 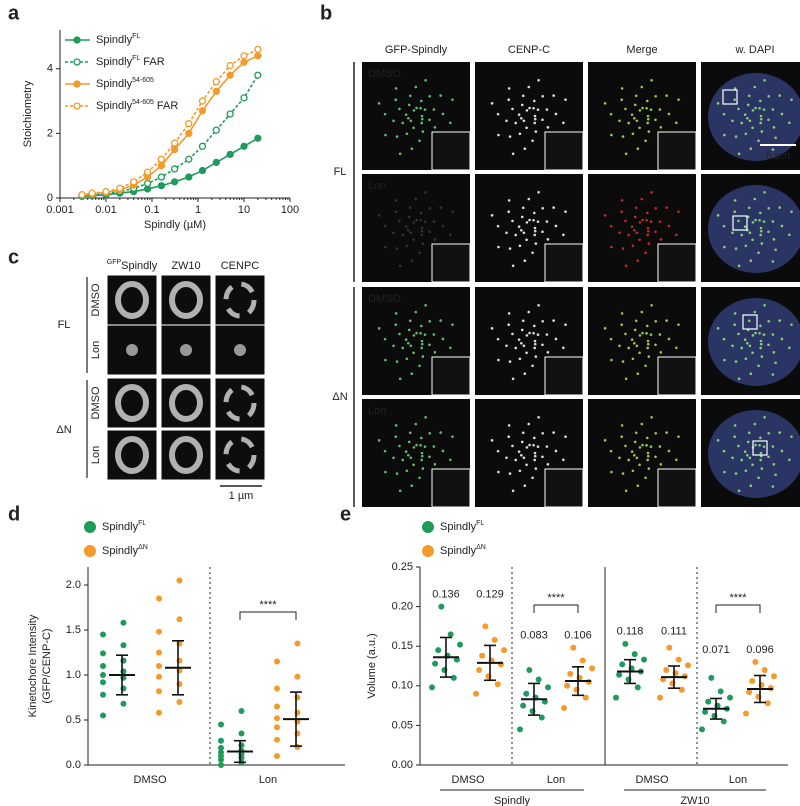 I want to click on column-label: GFP-Spindly, so click(x=416, y=50).